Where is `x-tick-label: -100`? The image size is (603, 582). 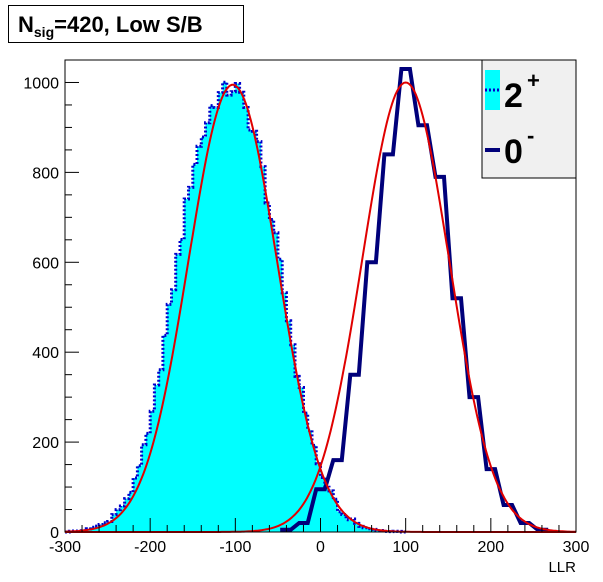
x-tick-label: -100 is located at coordinates (235, 547).